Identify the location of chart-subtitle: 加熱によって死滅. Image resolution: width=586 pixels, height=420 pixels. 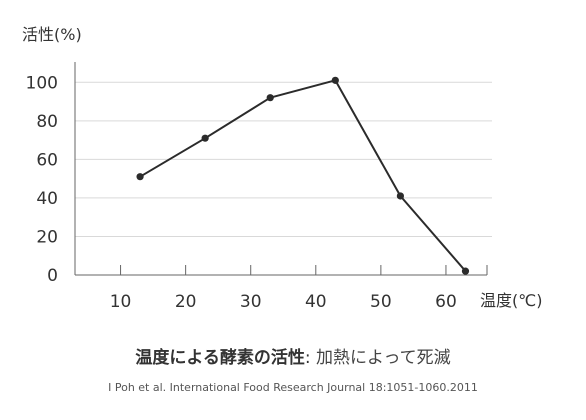
(383, 358).